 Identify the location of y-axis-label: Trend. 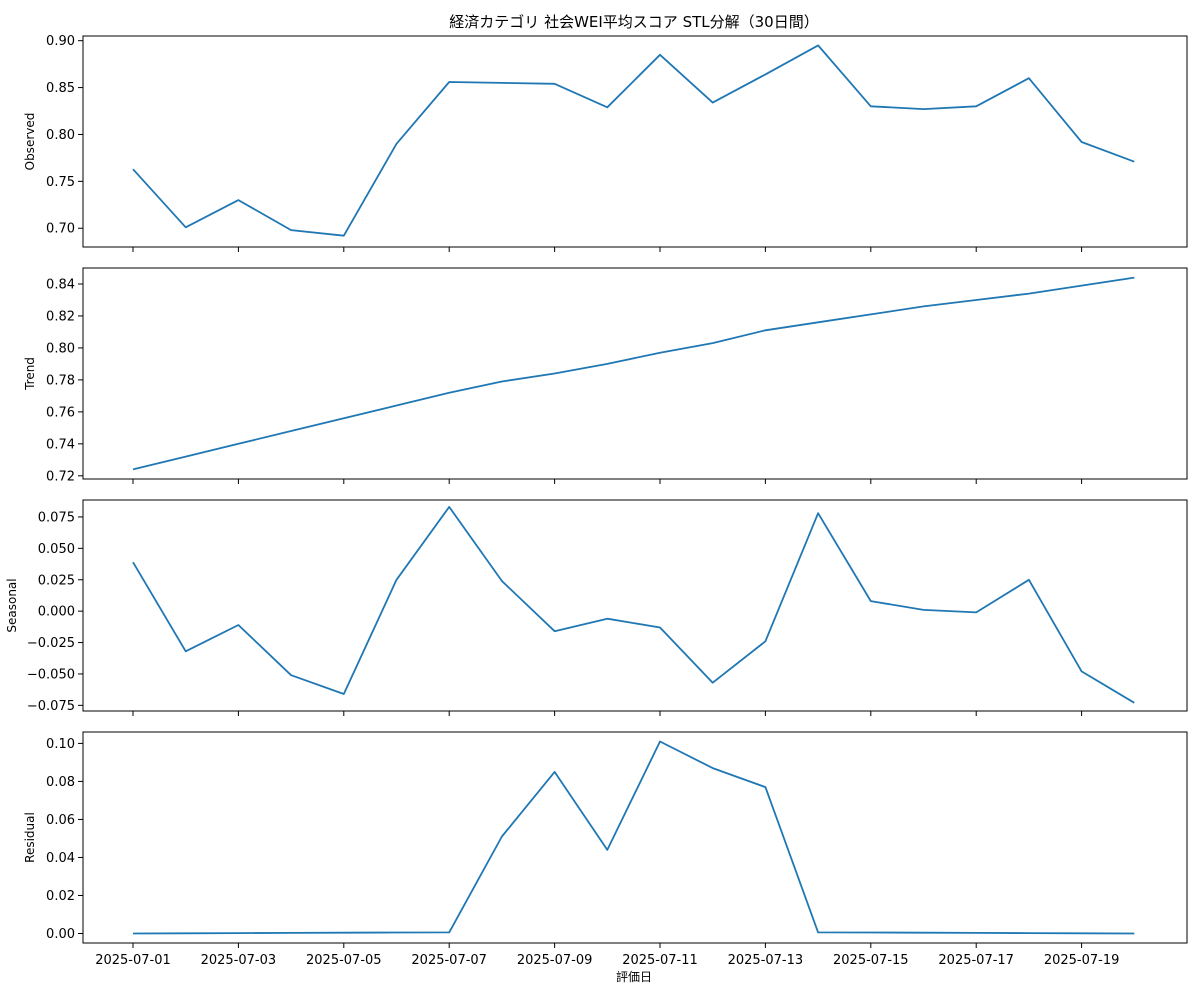
(30, 374).